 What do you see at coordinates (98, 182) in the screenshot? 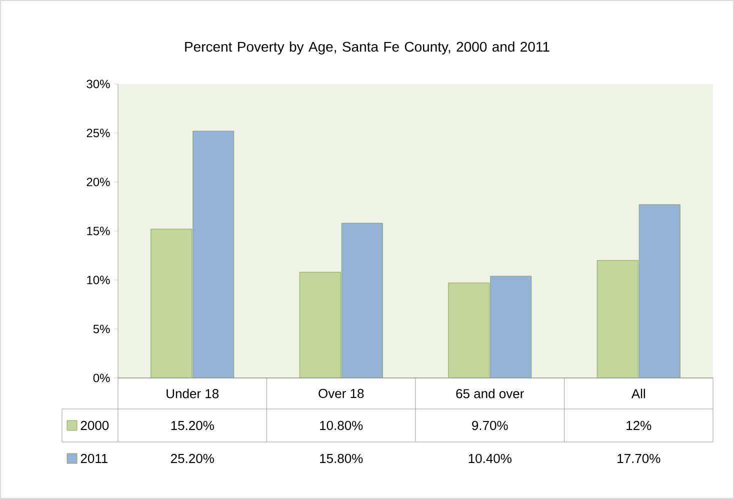
I see `y-tick-label: 20%` at bounding box center [98, 182].